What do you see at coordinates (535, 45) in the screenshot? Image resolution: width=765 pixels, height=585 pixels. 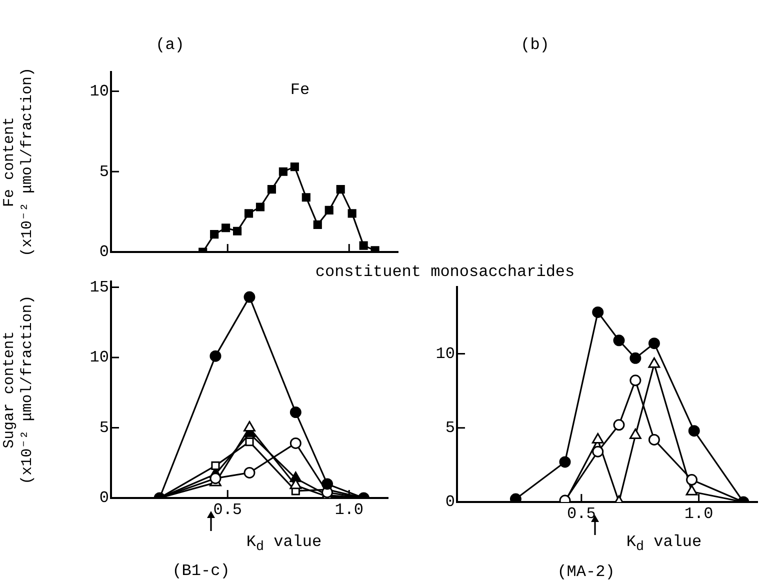 I see `chart-title: (b)` at bounding box center [535, 45].